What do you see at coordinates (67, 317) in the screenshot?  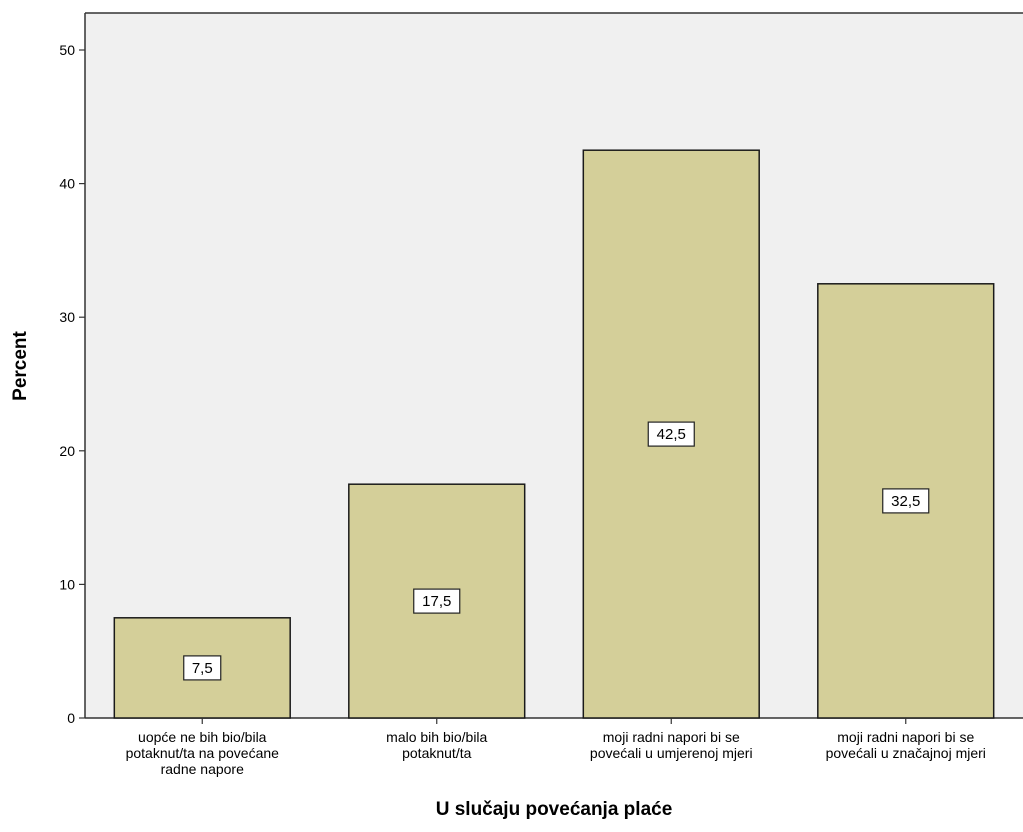 I see `y-tick-label: 30` at bounding box center [67, 317].